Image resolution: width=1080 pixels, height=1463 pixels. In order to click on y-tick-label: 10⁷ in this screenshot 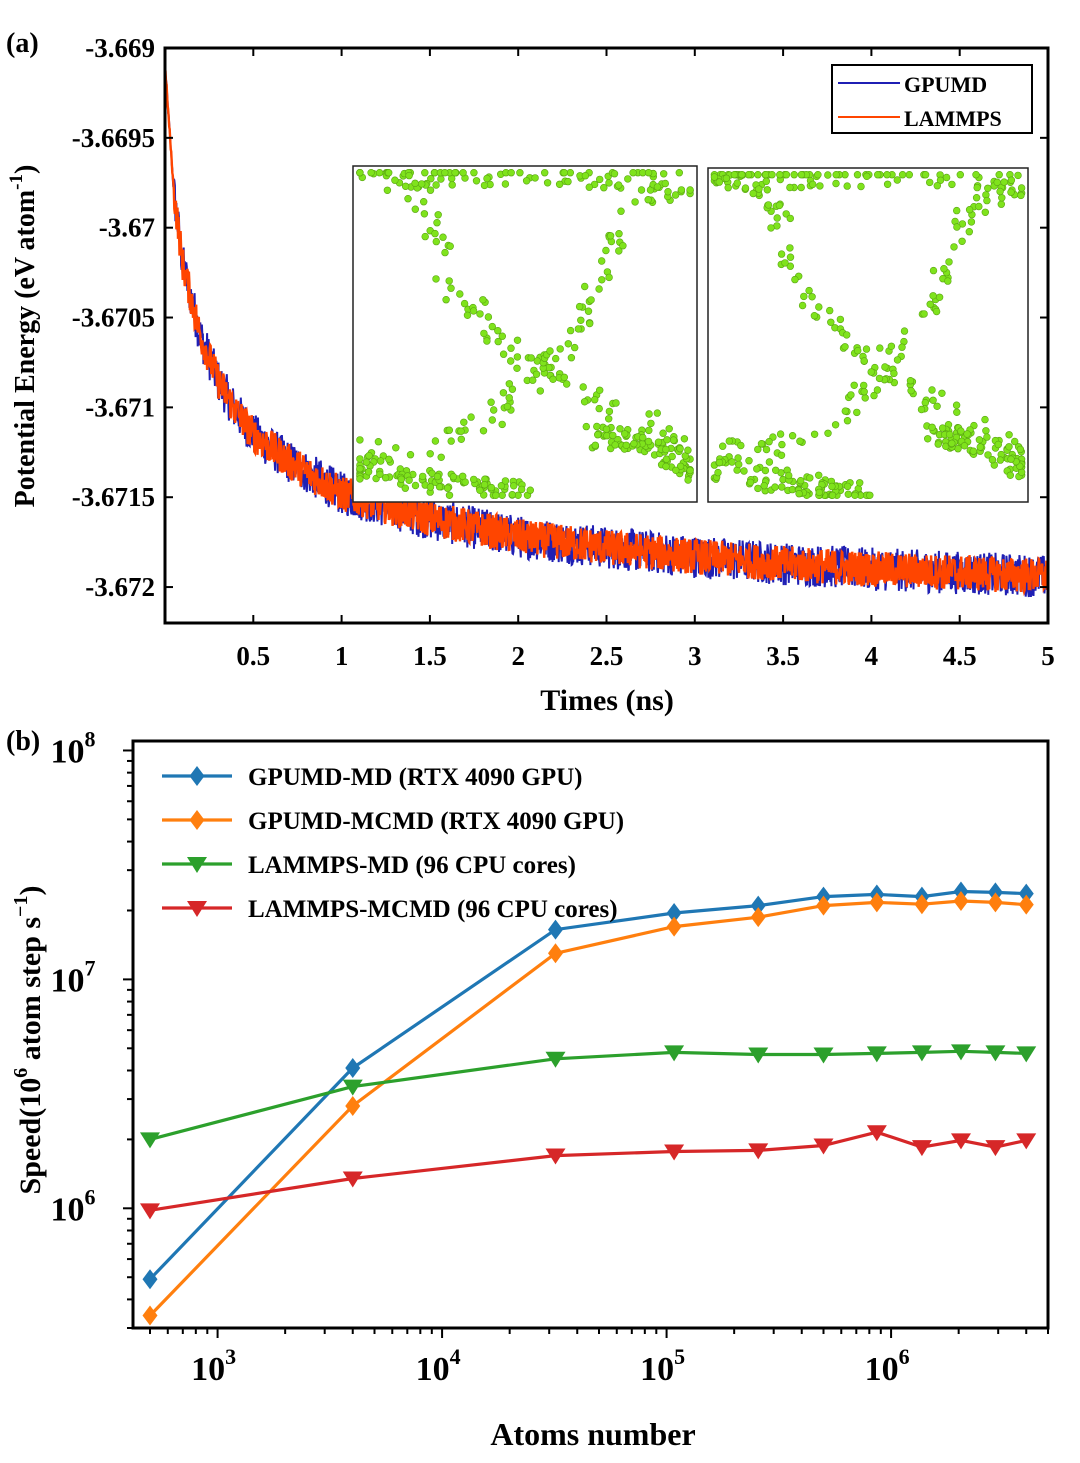, I will do `click(73, 977)`.